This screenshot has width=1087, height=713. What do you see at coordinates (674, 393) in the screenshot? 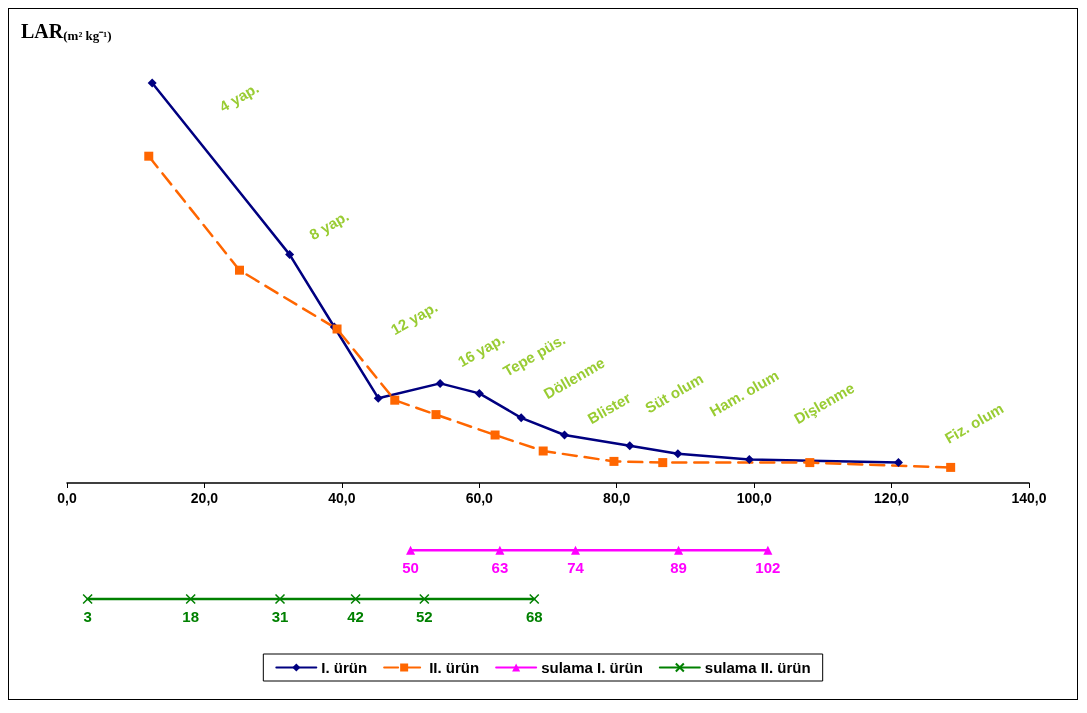
I see `annotation: Süt olum` at bounding box center [674, 393].